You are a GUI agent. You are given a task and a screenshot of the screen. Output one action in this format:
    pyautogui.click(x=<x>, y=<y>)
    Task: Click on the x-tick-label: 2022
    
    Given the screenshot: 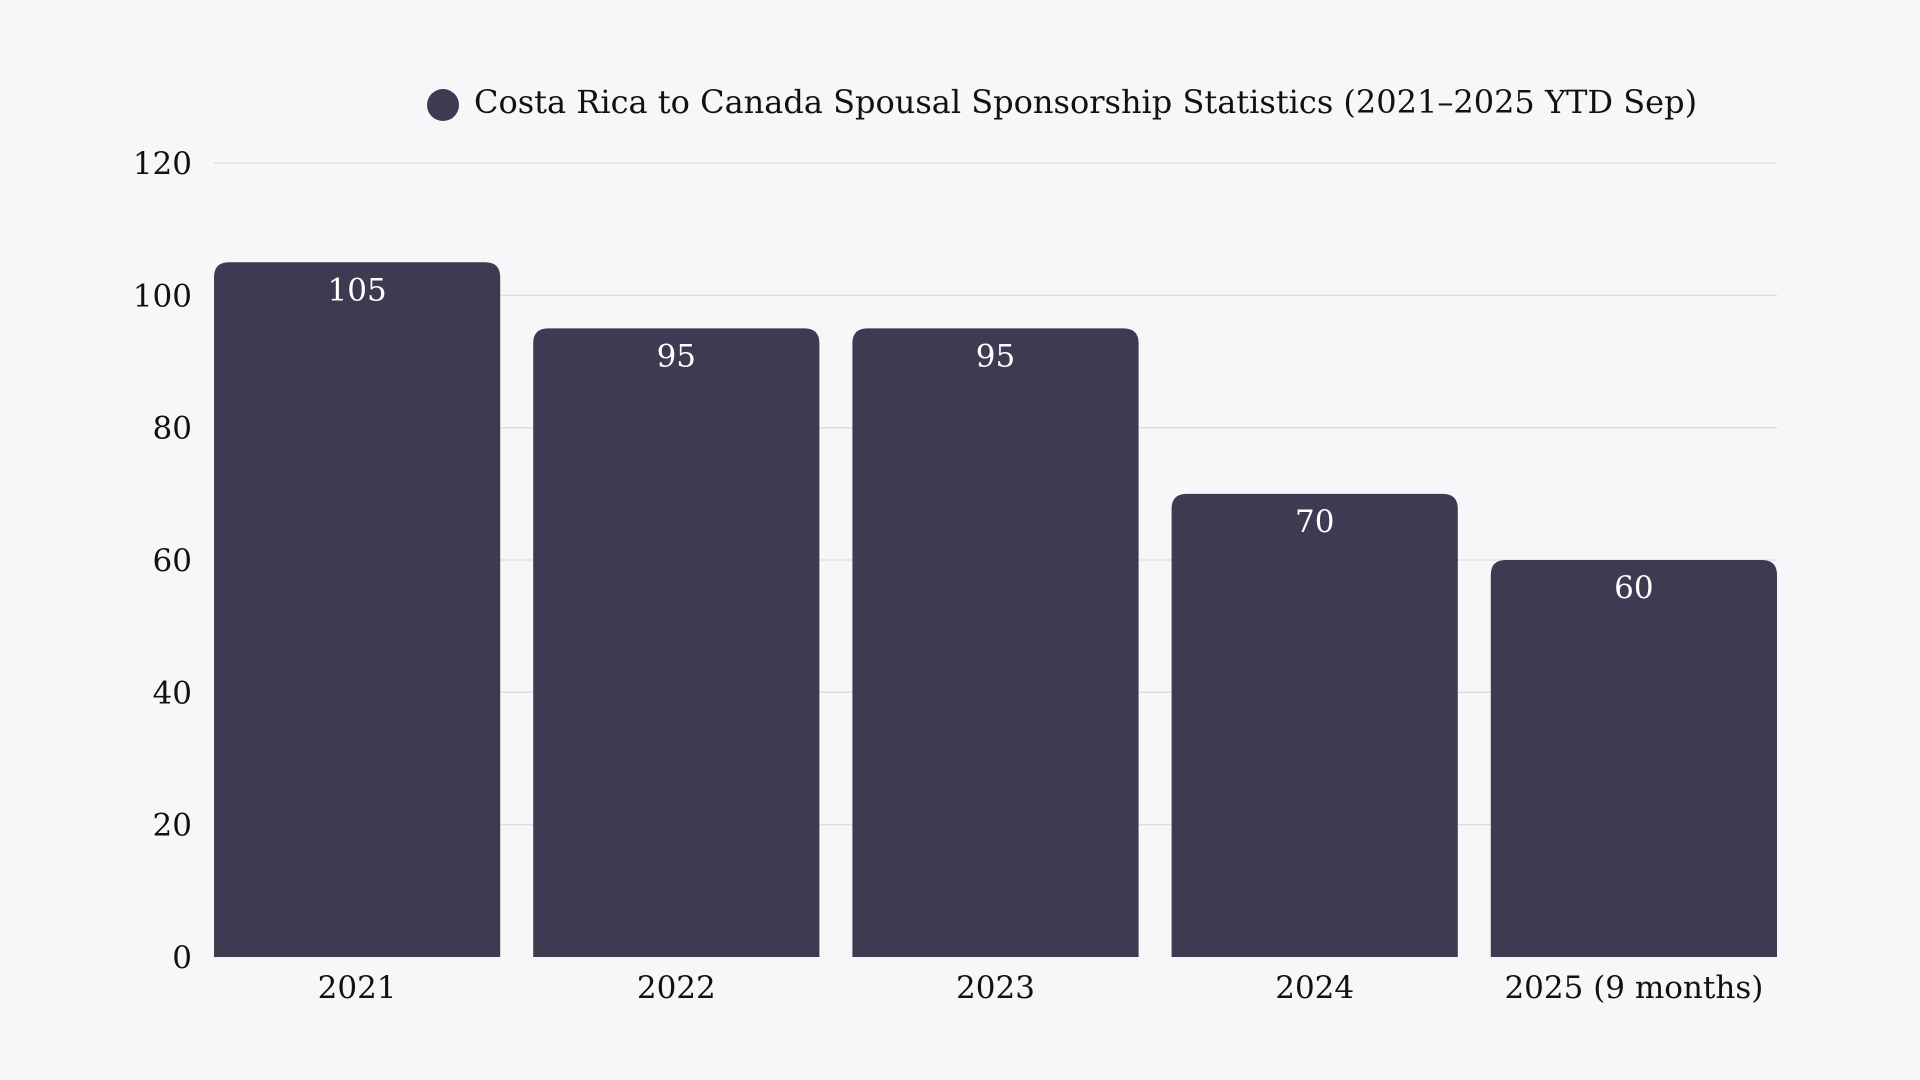 What is the action you would take?
    pyautogui.click(x=676, y=988)
    